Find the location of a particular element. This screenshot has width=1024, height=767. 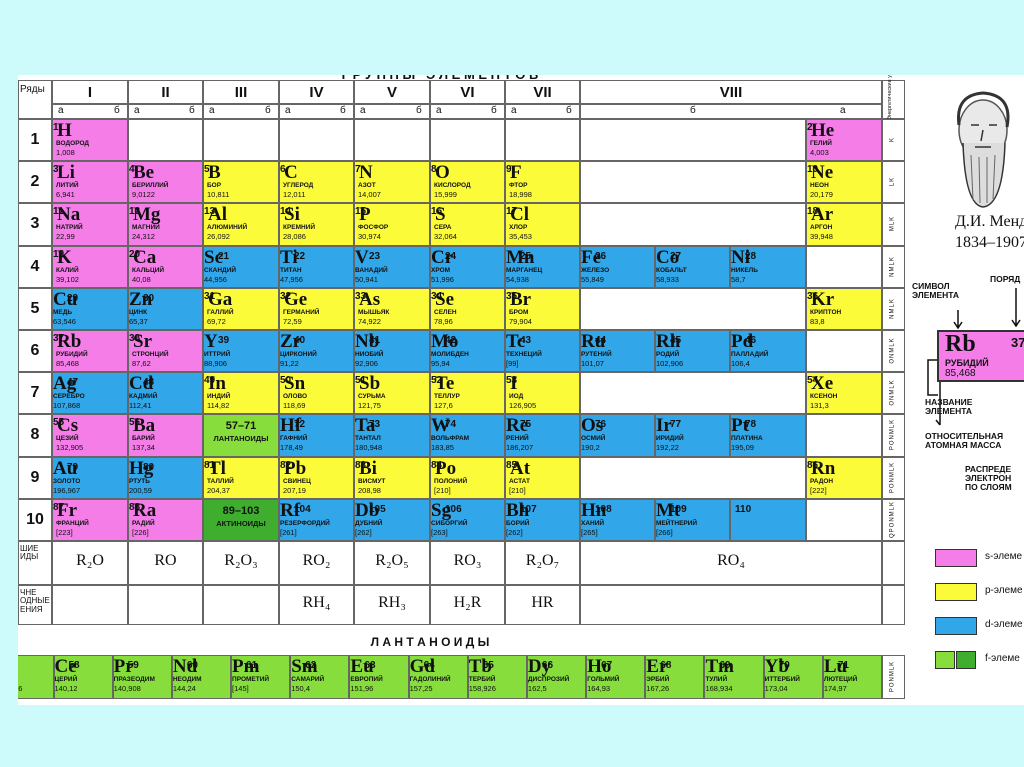

atomic-number: 76 is located at coordinates (601, 425).